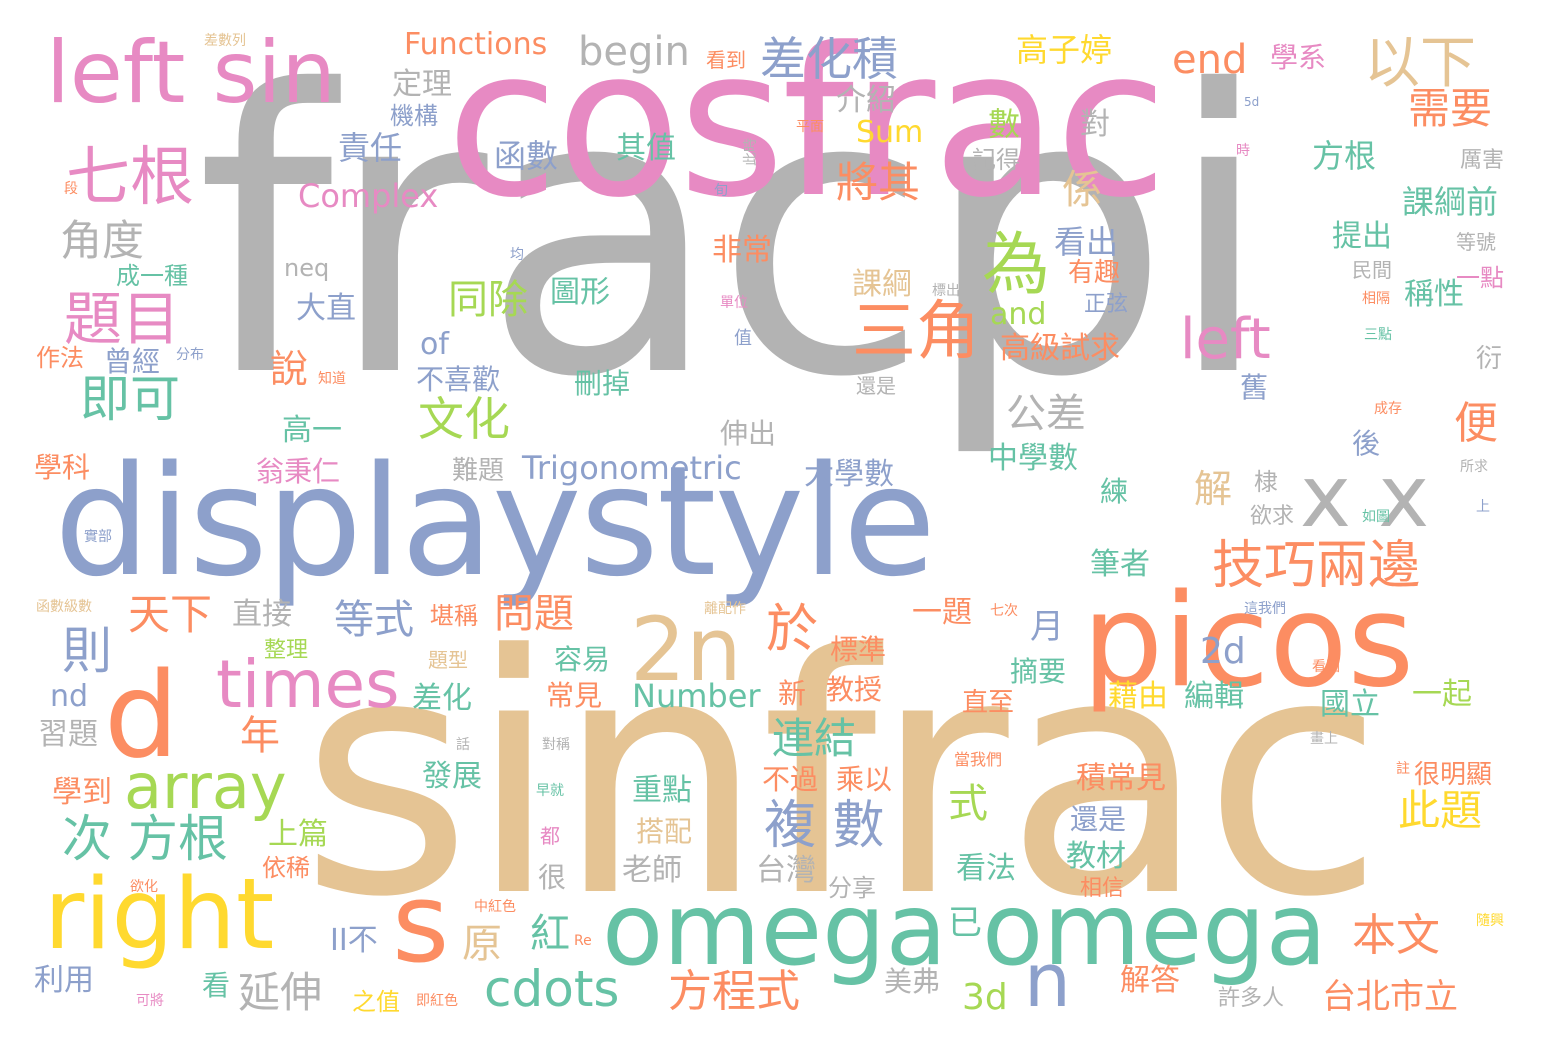 This screenshot has height=1052, width=1548. I want to click on cloud-word: 成一種, so click(152, 276).